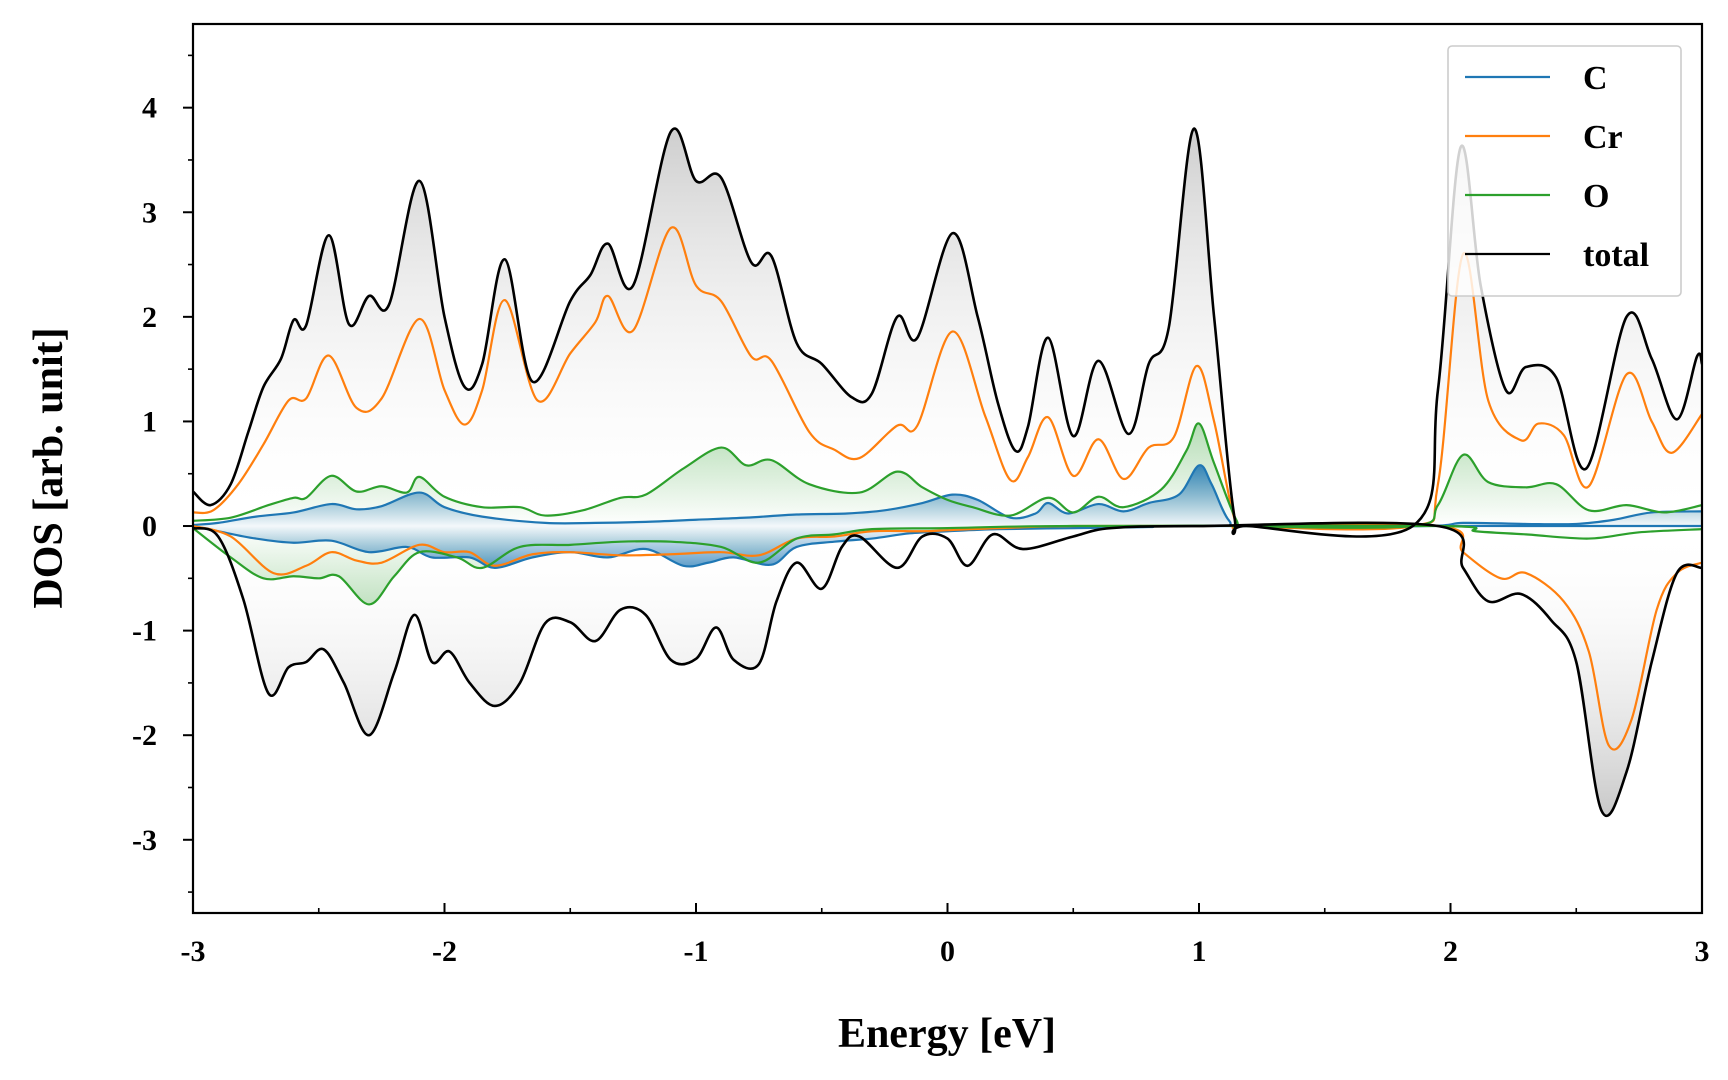 This screenshot has width=1728, height=1080. What do you see at coordinates (1702, 951) in the screenshot?
I see `x-tick-label: 3` at bounding box center [1702, 951].